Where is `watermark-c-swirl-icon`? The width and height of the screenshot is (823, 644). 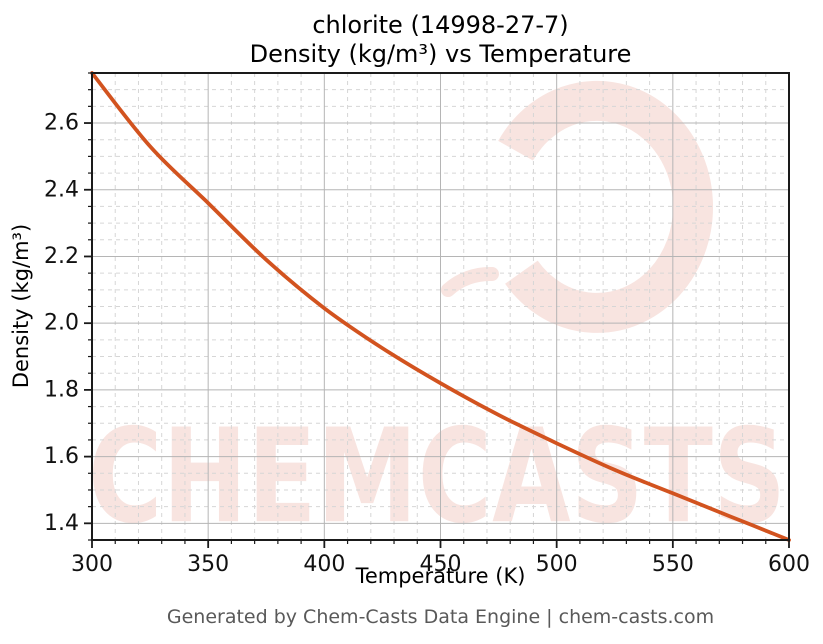 watermark-c-swirl-icon is located at coordinates (605, 206).